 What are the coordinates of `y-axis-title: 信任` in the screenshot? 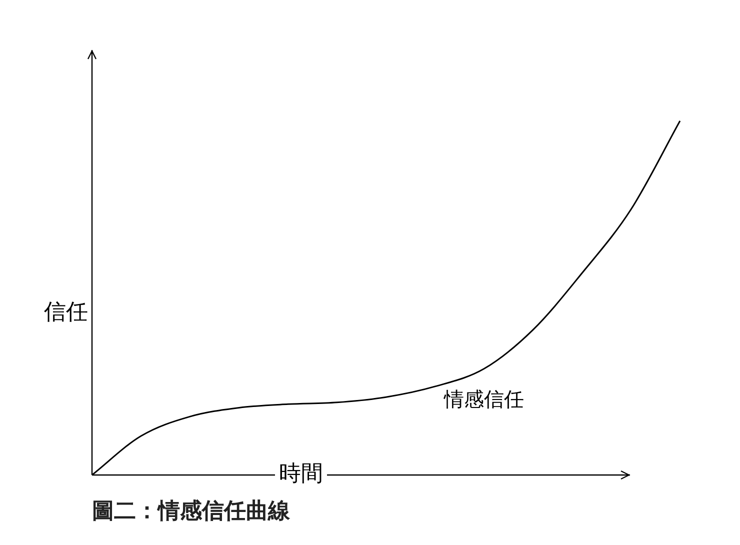 It's located at (66, 313).